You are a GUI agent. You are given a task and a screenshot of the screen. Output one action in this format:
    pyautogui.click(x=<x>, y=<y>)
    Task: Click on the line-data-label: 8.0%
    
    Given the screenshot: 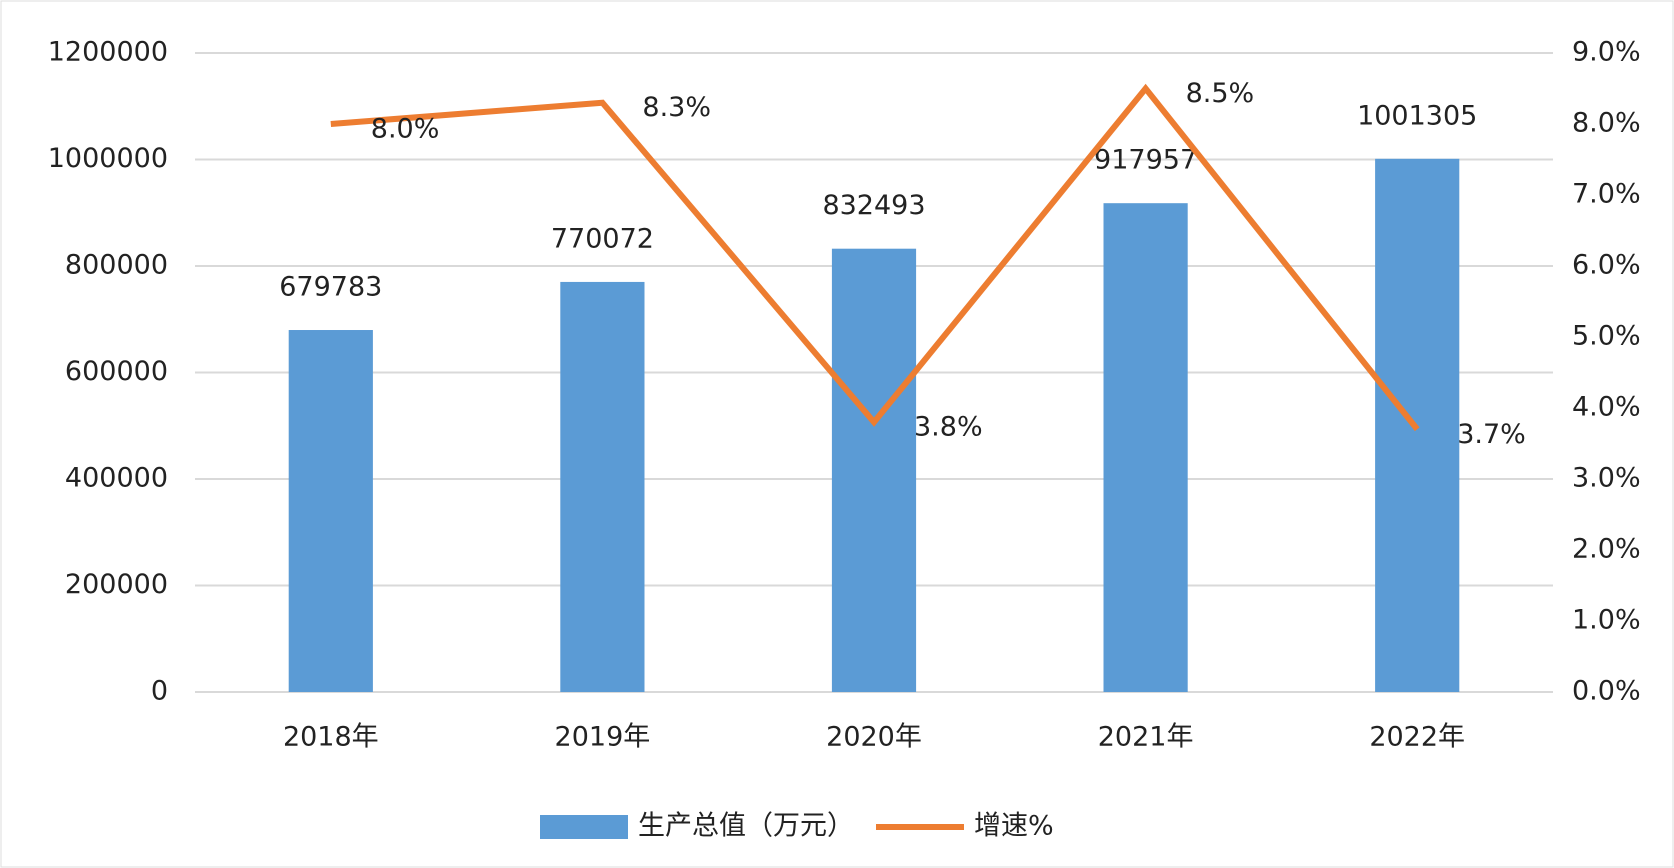 What is the action you would take?
    pyautogui.click(x=405, y=129)
    